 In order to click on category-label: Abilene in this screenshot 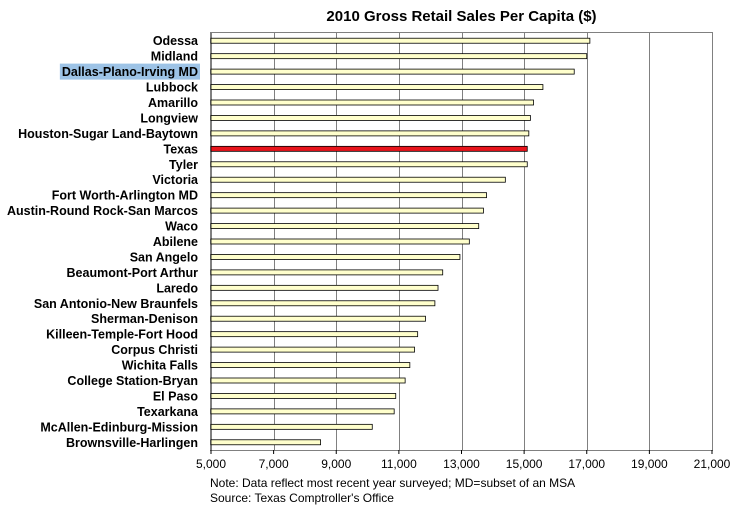, I will do `click(175, 242)`.